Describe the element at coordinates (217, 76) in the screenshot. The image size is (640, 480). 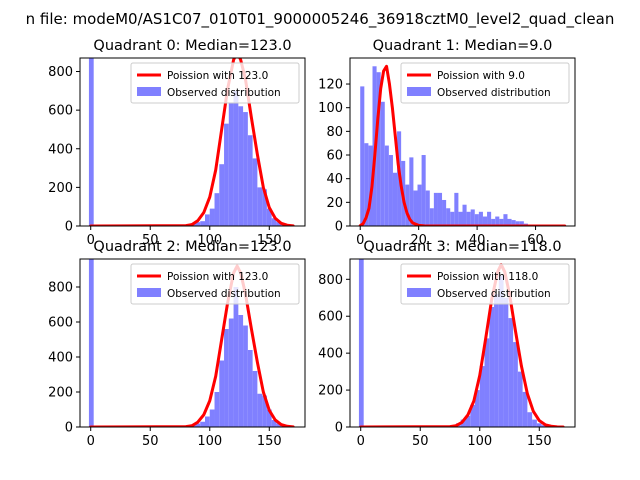
I see `q0-legend-fit-label: Poission with 123.0` at that location.